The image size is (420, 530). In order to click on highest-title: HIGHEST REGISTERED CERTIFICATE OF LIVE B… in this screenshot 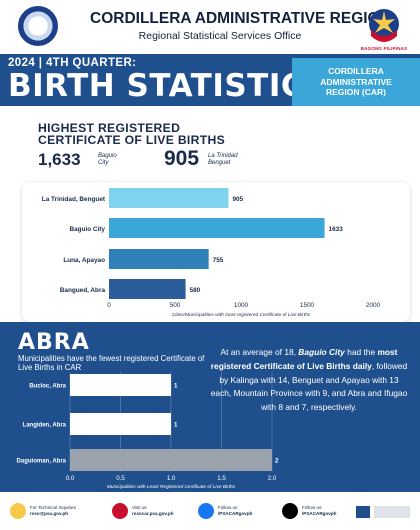, I will do `click(131, 134)`.